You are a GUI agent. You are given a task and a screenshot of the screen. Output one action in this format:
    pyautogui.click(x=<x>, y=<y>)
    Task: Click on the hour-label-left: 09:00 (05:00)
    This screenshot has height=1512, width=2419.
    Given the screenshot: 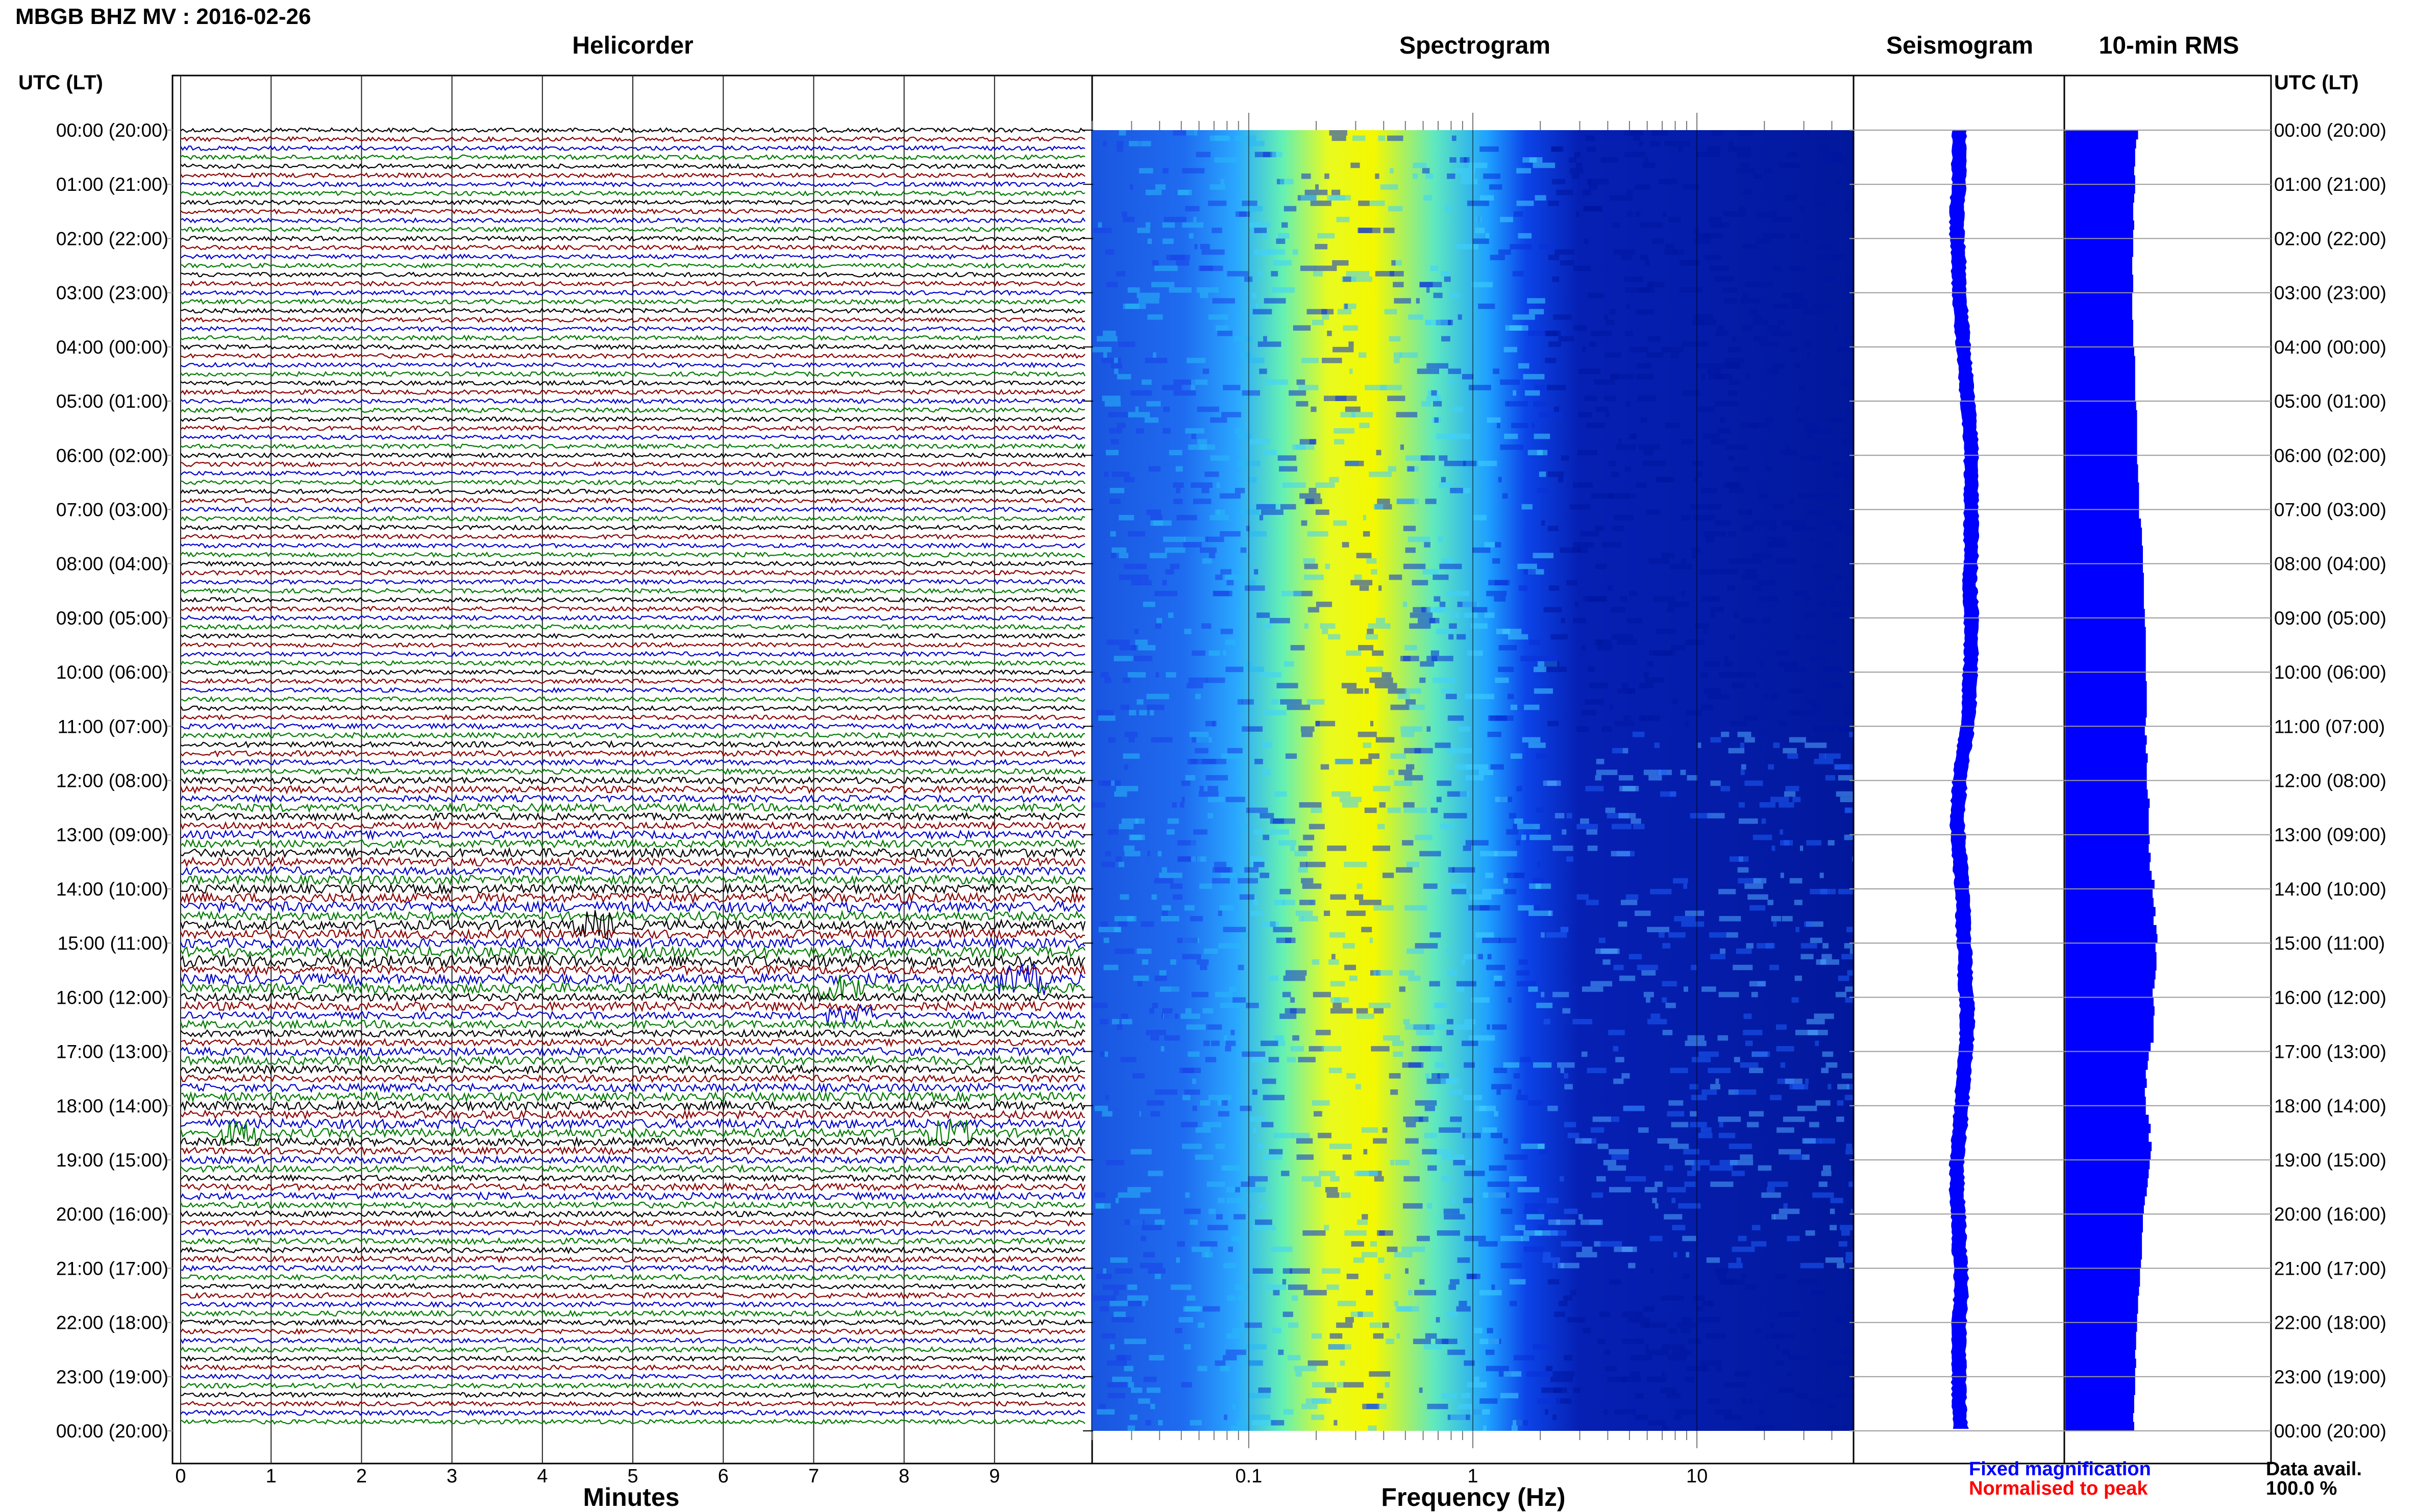 What is the action you would take?
    pyautogui.click(x=112, y=618)
    